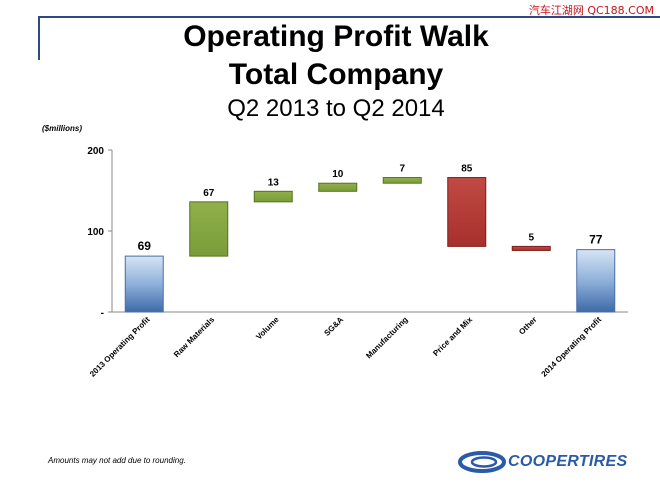 The image size is (660, 494). Describe the element at coordinates (452, 336) in the screenshot. I see `category-label-5: Price and Mix` at that location.